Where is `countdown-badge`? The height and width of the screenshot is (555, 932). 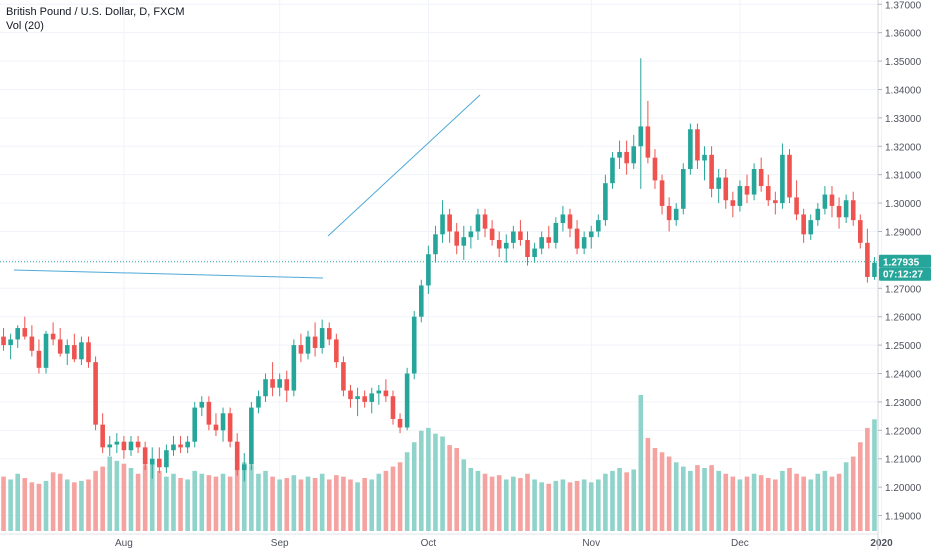
countdown-badge is located at coordinates (905, 274).